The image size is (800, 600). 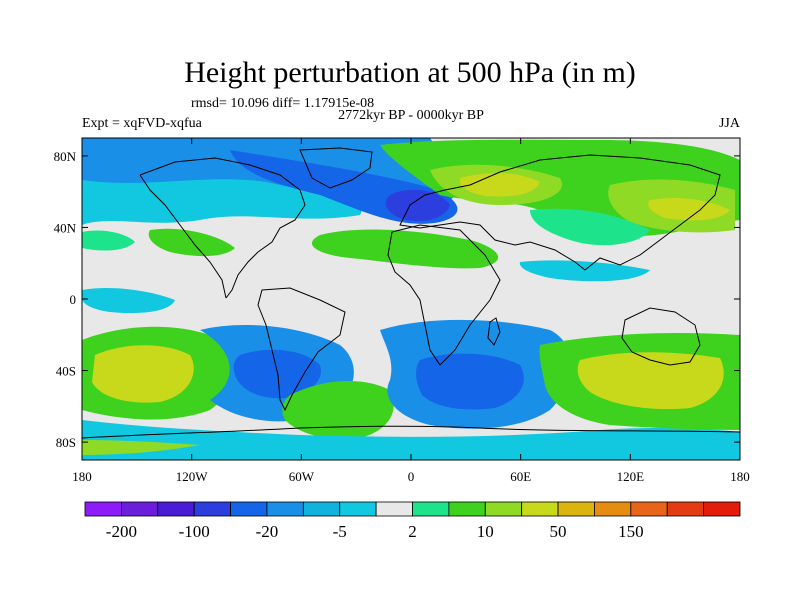 What do you see at coordinates (412, 531) in the screenshot?
I see `colorbar-label: 2` at bounding box center [412, 531].